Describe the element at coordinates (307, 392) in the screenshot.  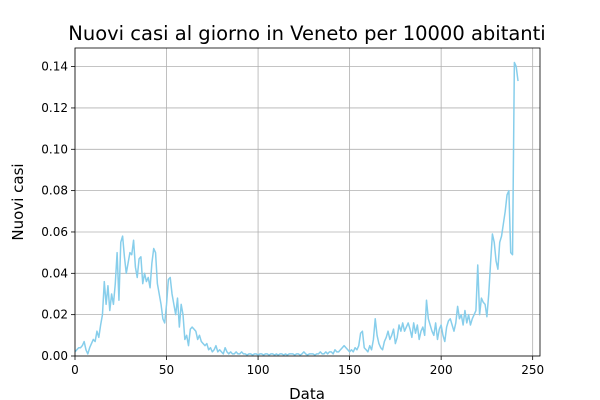
I see `x-axis-label: Data` at that location.